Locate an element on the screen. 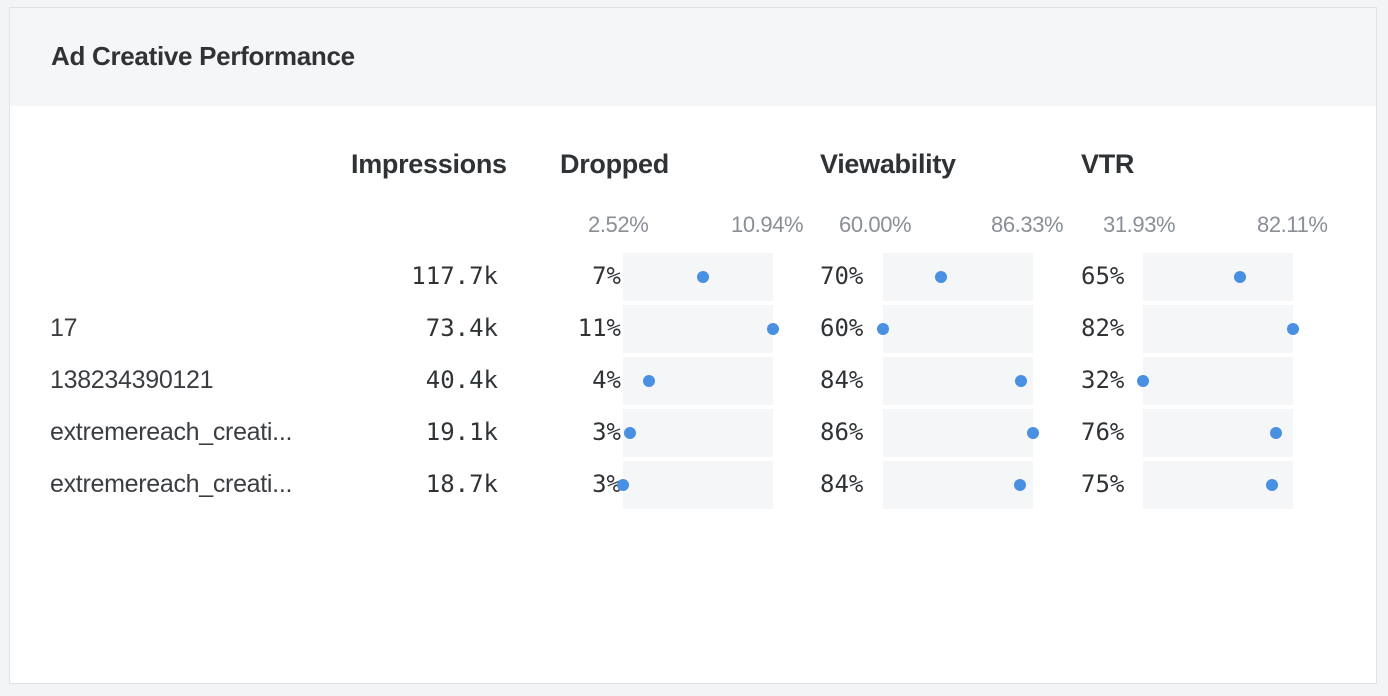 This screenshot has height=696, width=1388. dropped-value: 11% is located at coordinates (599, 328).